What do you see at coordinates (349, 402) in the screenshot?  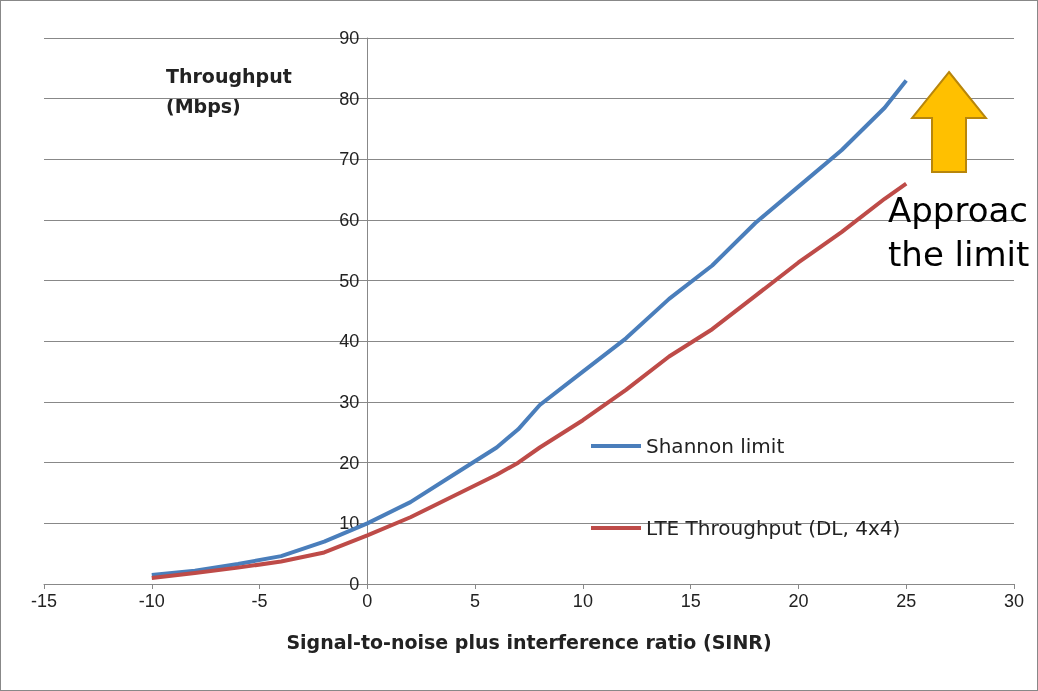 I see `y-tick-label: 30` at bounding box center [349, 402].